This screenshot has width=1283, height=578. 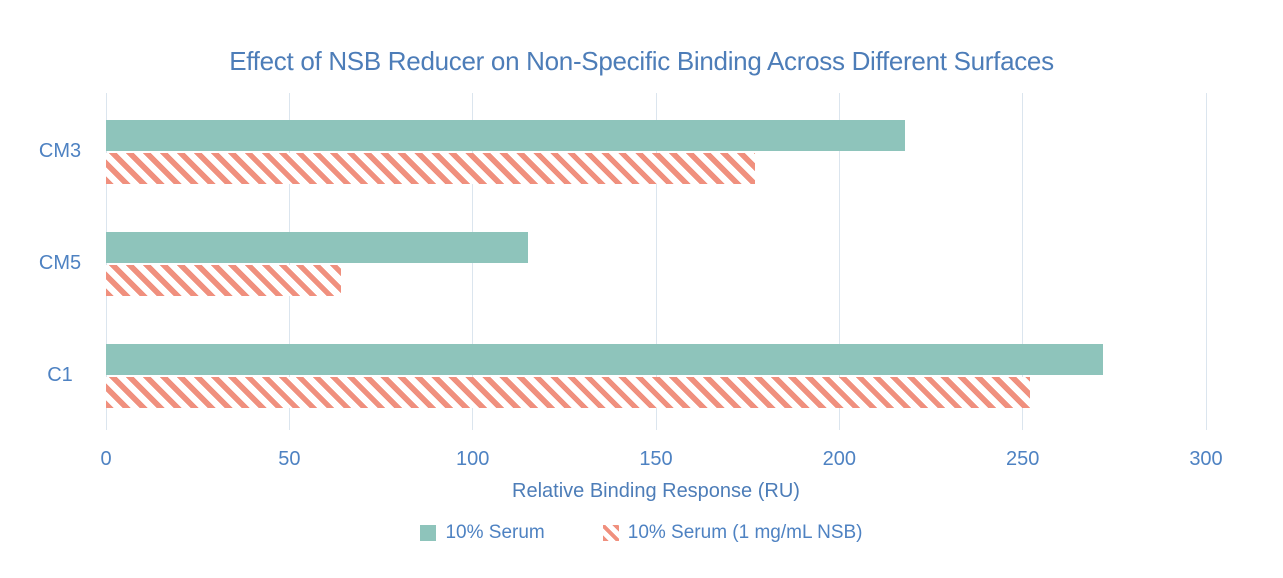 What do you see at coordinates (610, 533) in the screenshot?
I see `legend-swatch-hatch-icon` at bounding box center [610, 533].